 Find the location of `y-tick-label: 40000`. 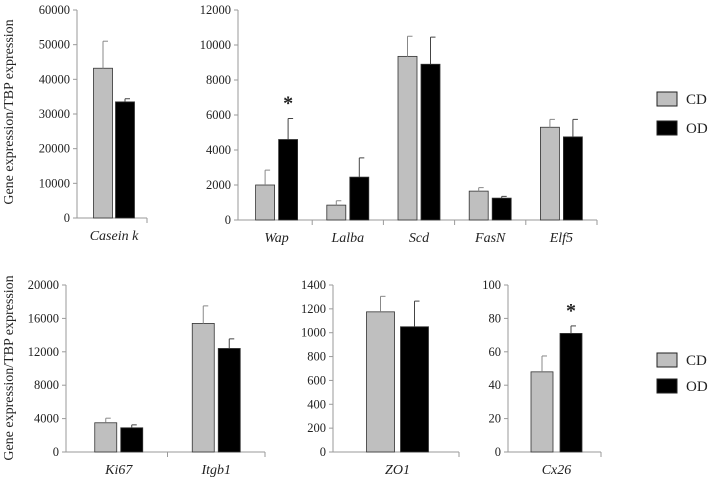

y-tick-label: 40000 is located at coordinates (54, 79).